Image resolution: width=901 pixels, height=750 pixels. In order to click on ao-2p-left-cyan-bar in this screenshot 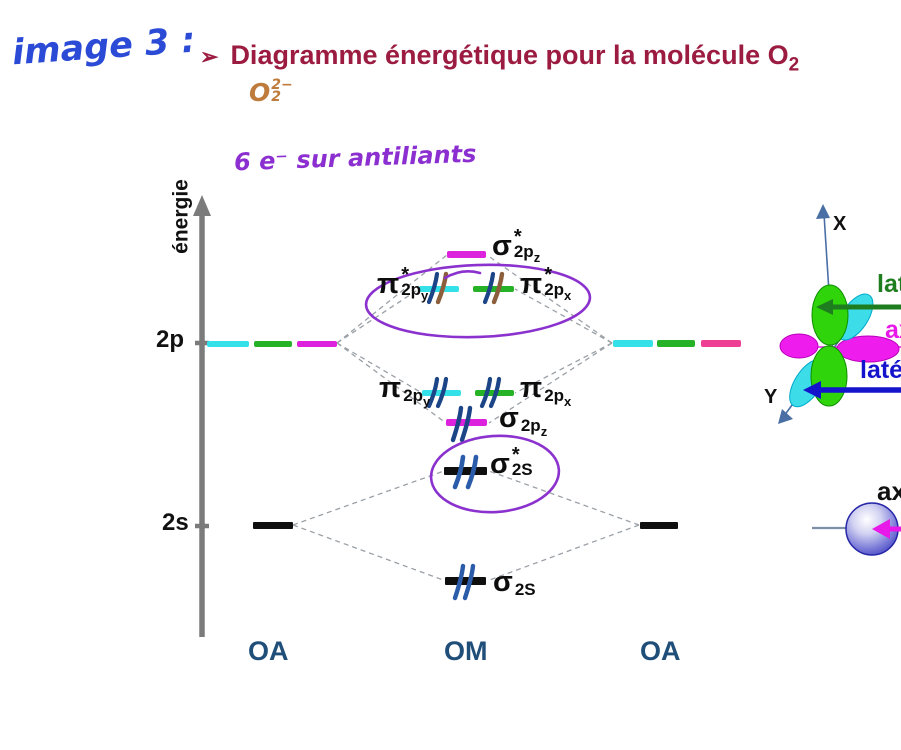, I will do `click(228, 344)`.